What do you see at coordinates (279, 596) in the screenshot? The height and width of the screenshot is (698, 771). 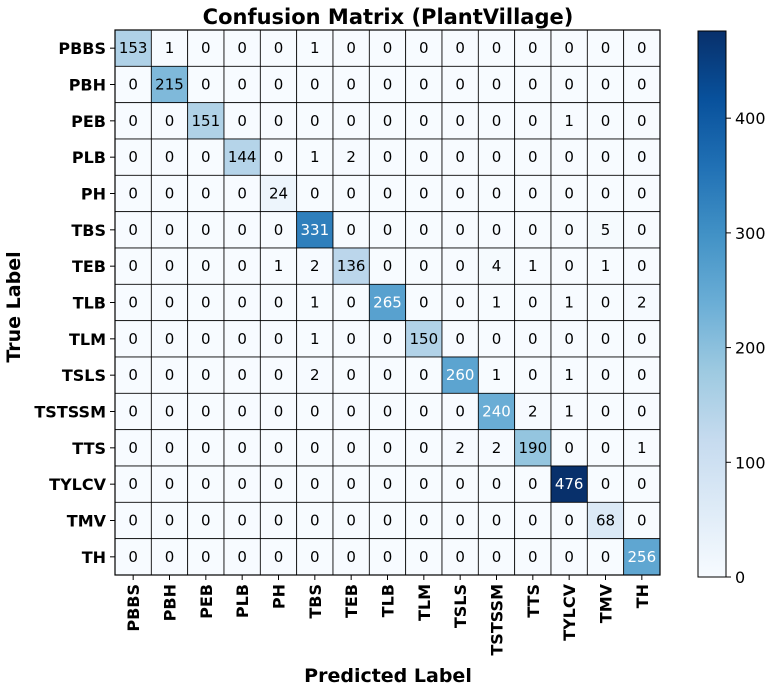 I see `x-tick-label: PH` at bounding box center [279, 596].